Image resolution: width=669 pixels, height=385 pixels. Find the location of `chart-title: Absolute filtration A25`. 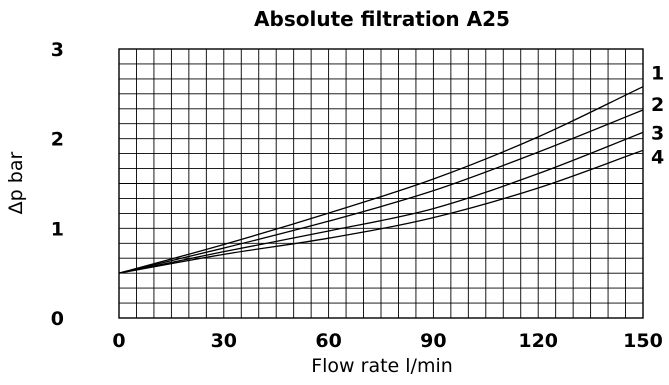

chart-title: Absolute filtration A25 is located at coordinates (382, 19).